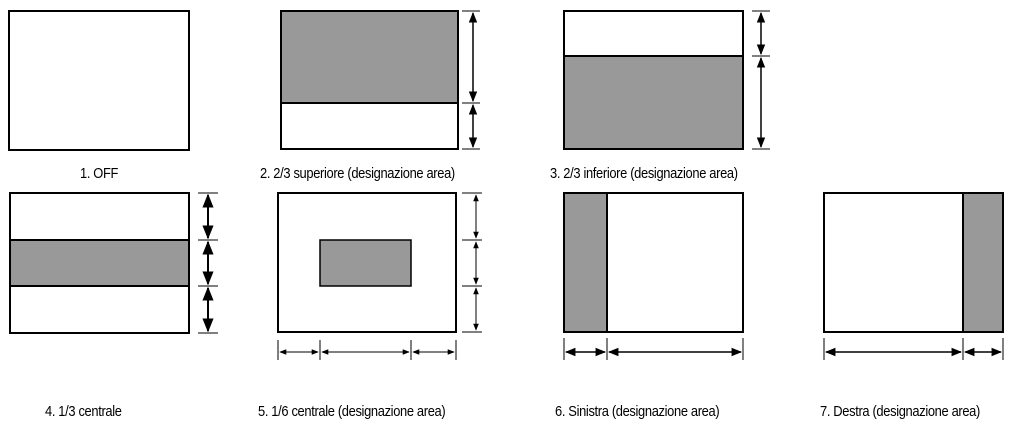 The width and height of the screenshot is (1011, 425). Describe the element at coordinates (913, 276) in the screenshot. I see `panel-right` at that location.